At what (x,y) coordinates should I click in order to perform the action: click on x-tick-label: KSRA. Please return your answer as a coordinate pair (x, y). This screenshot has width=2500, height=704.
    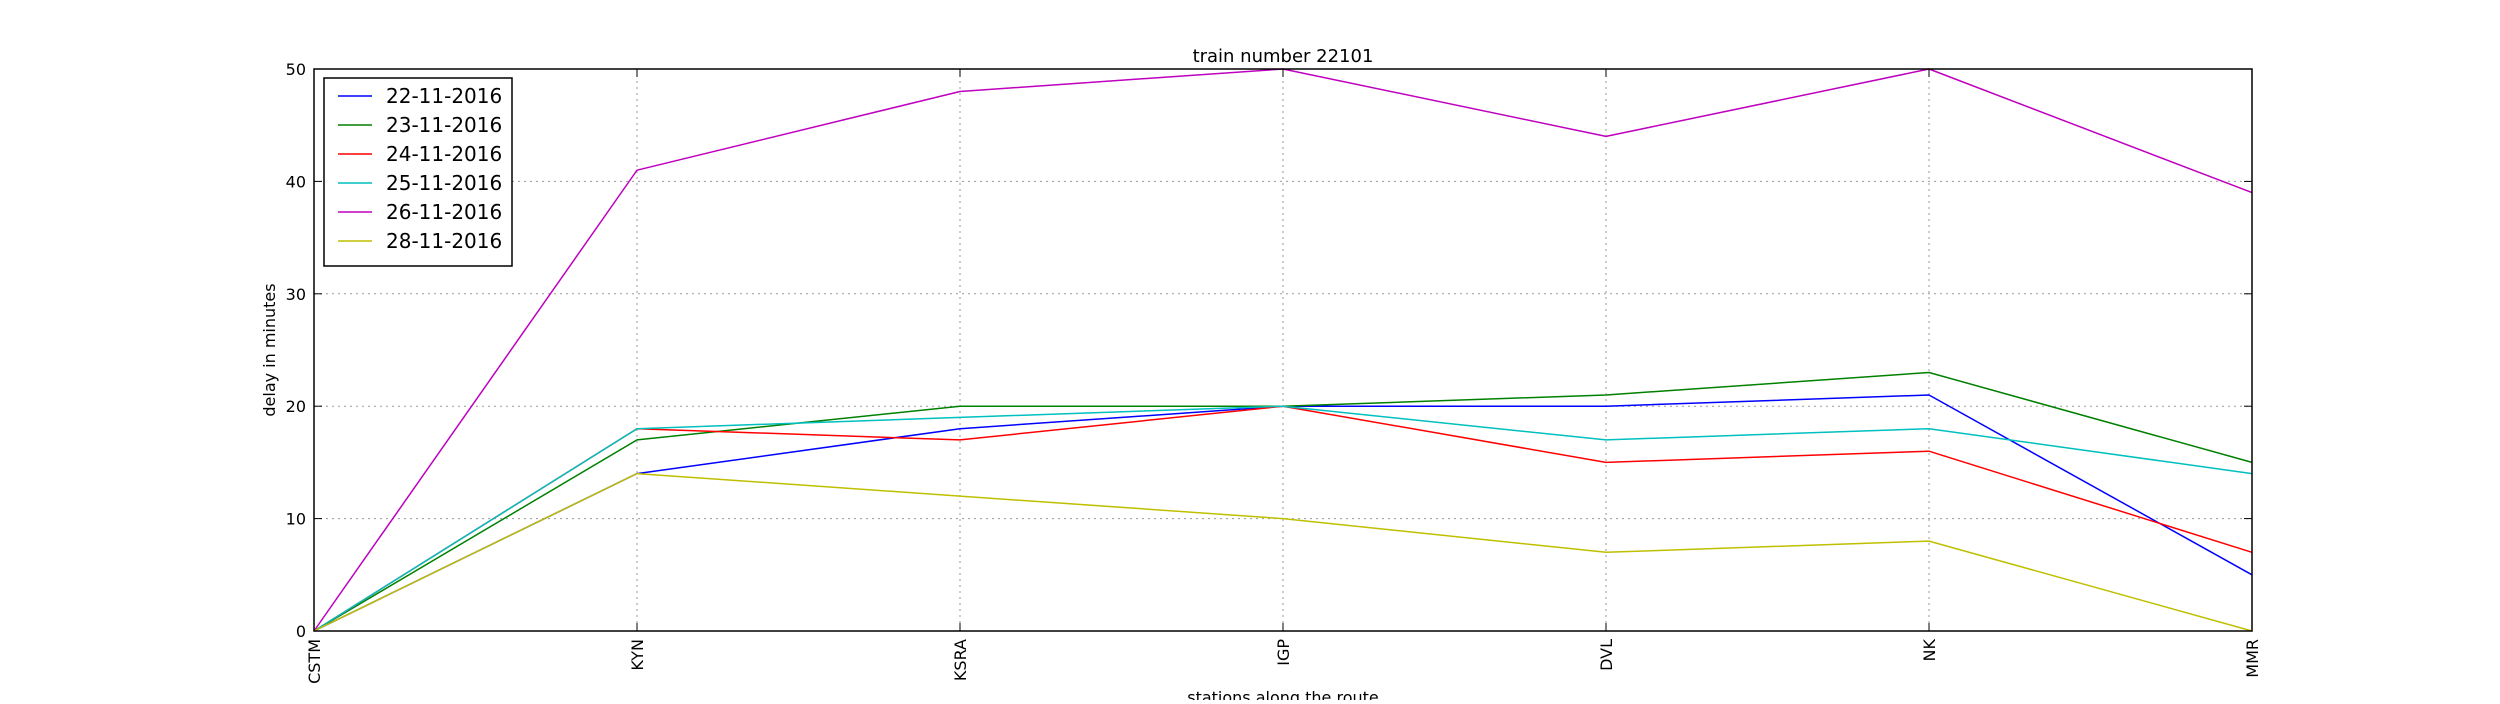
    Looking at the image, I should click on (960, 660).